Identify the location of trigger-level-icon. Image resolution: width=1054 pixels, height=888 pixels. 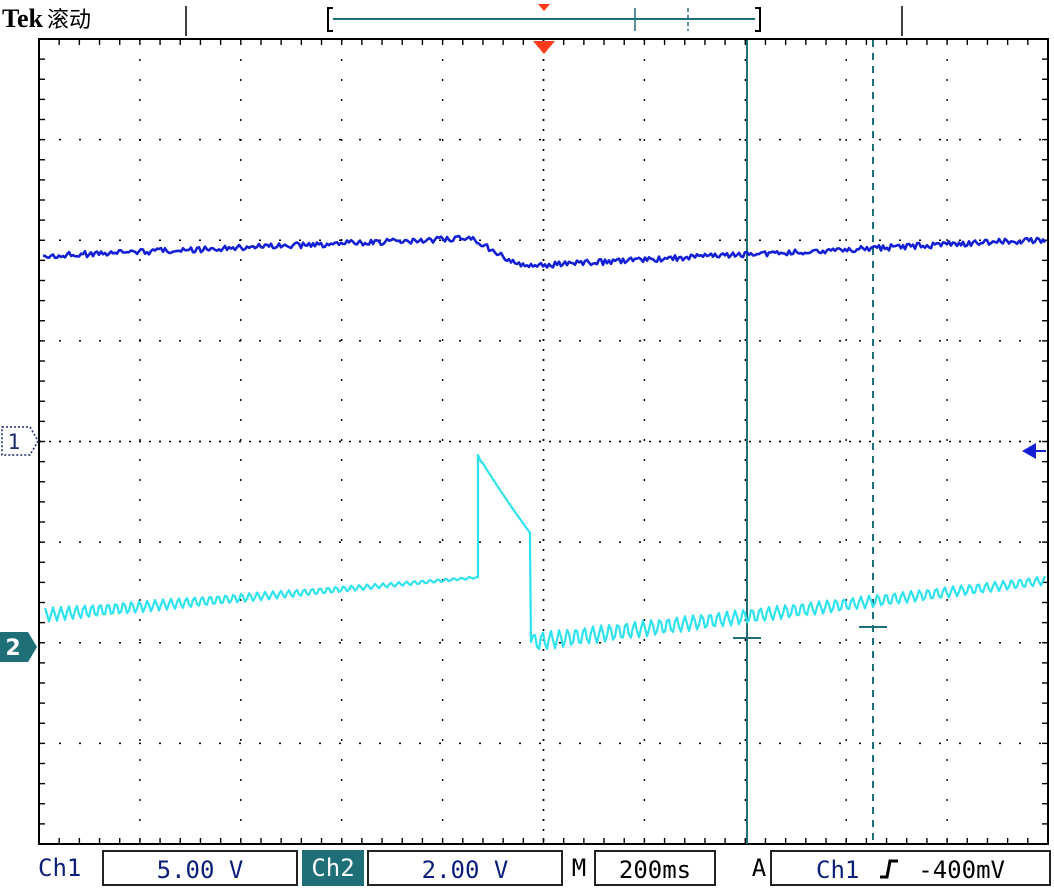
(1029, 451).